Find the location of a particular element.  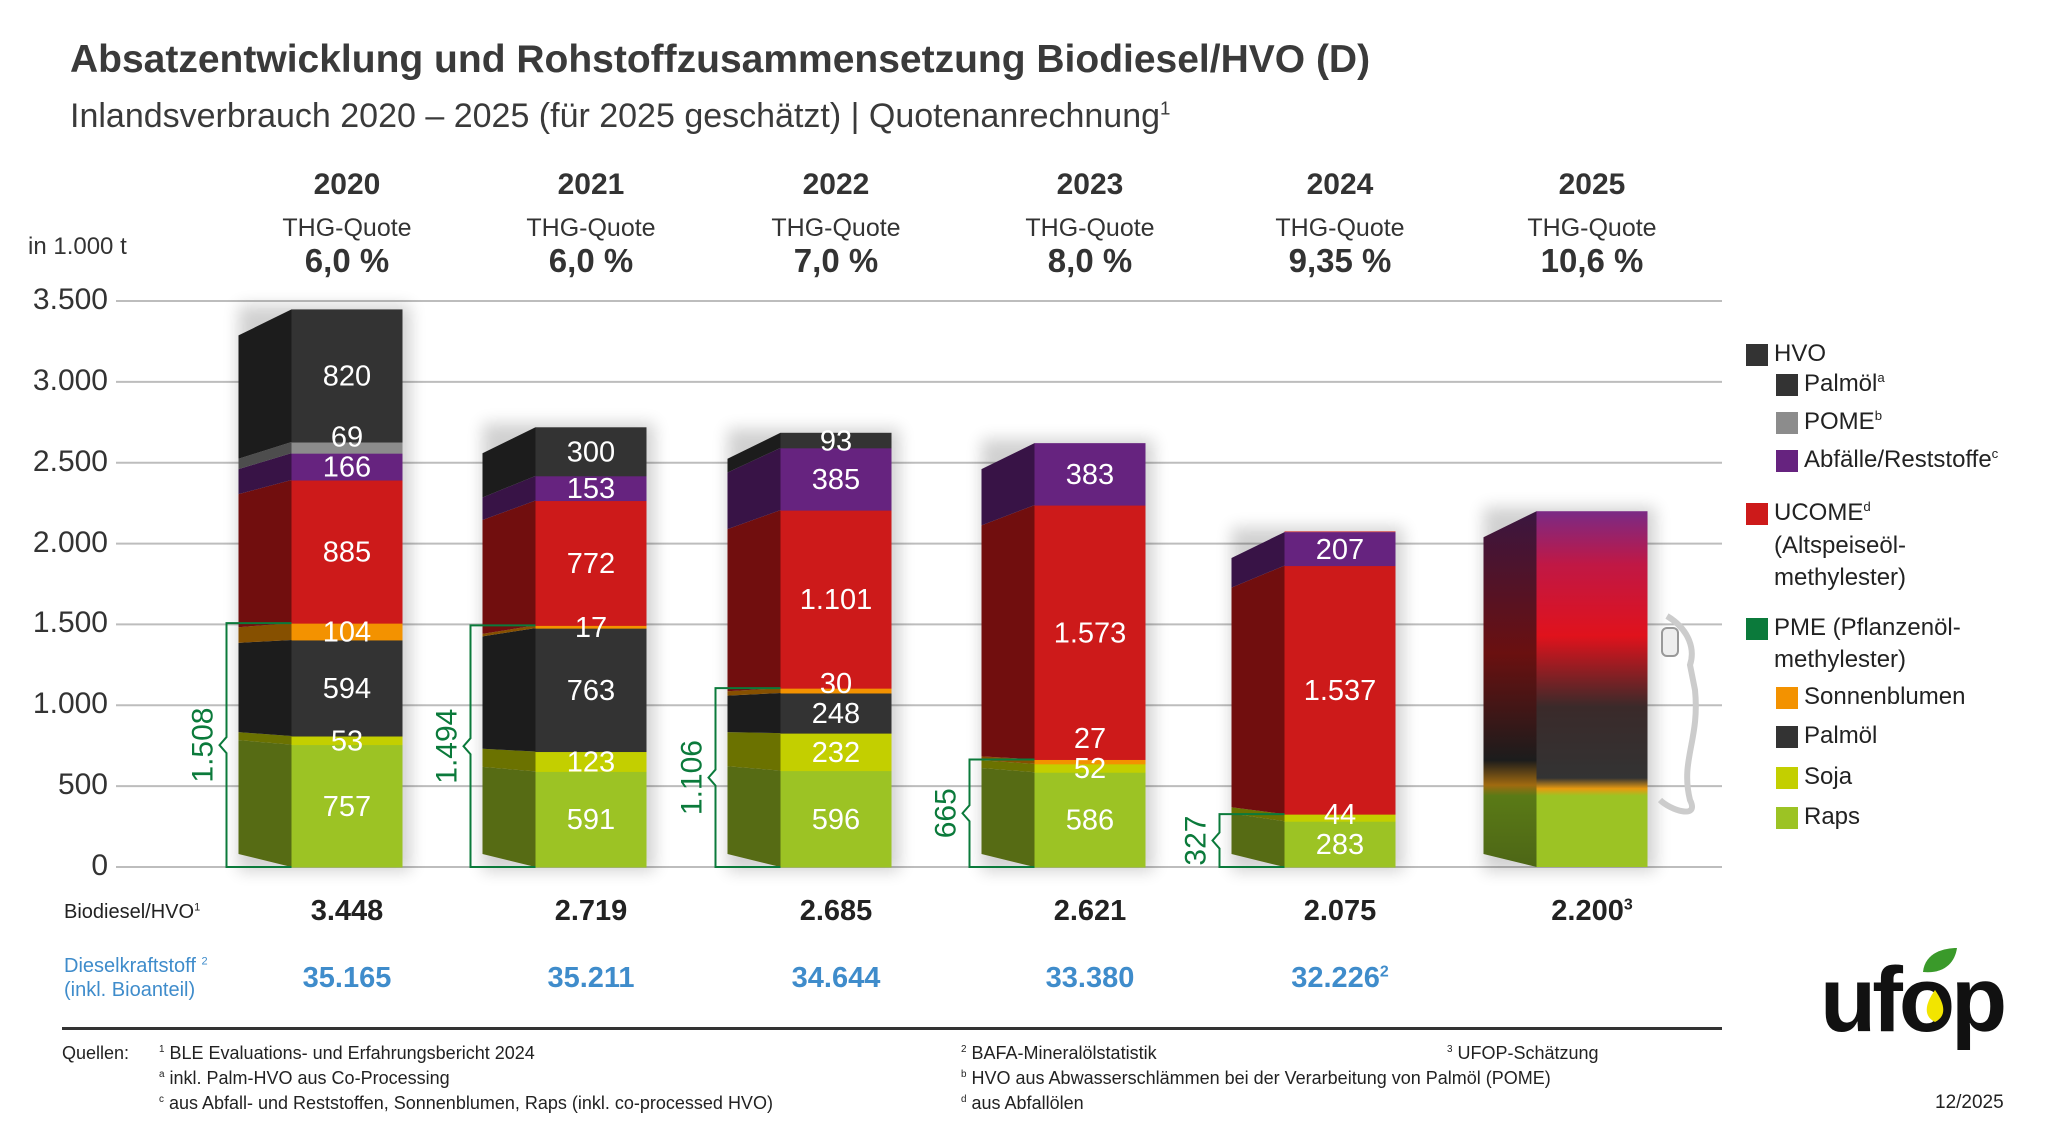

biodiesel-total: 2.2003 is located at coordinates (1592, 911).